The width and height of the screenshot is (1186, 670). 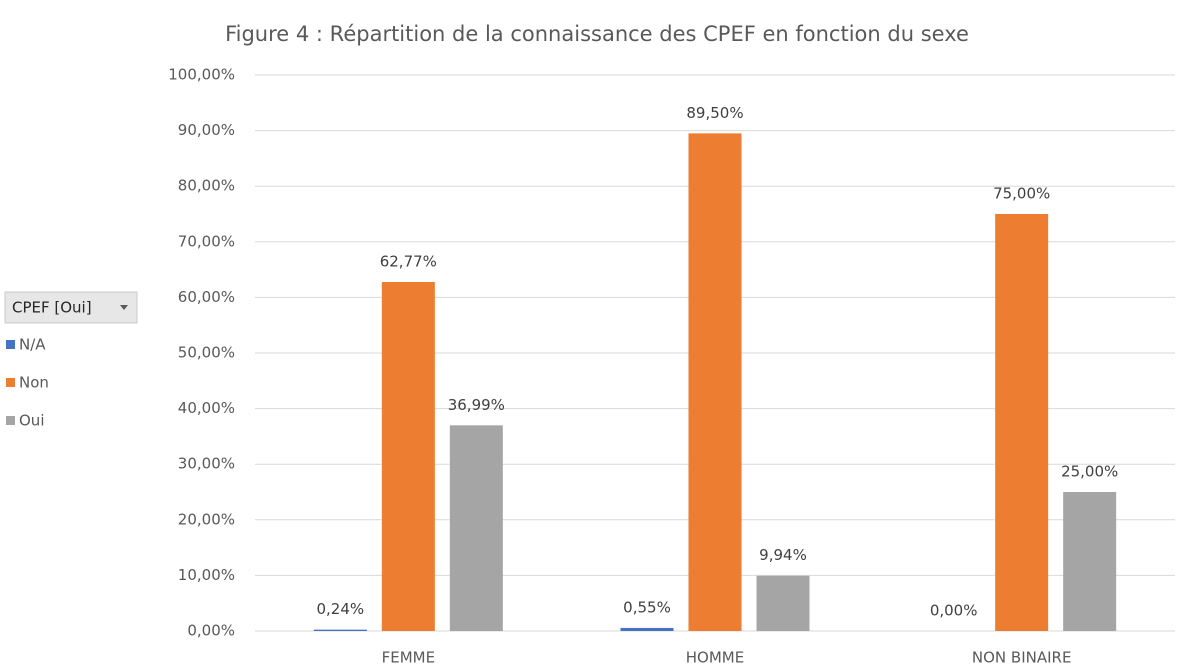 What do you see at coordinates (1021, 194) in the screenshot?
I see `data-label: 75,00%` at bounding box center [1021, 194].